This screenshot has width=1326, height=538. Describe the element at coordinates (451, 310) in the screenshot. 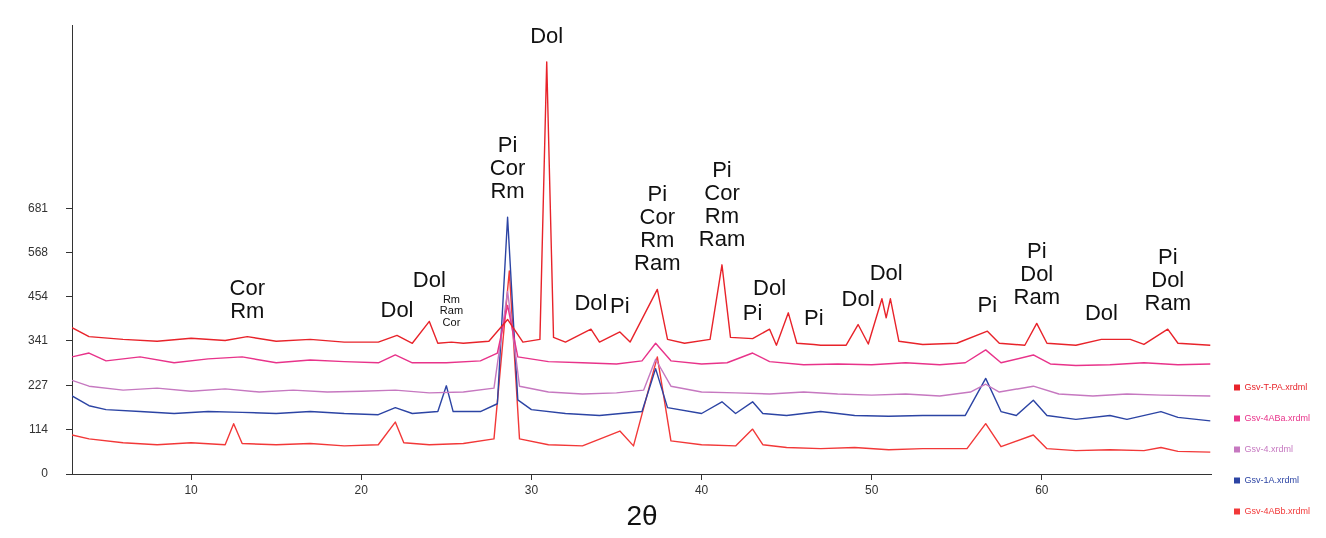

I see `annotation: Rm Ram Cor` at that location.